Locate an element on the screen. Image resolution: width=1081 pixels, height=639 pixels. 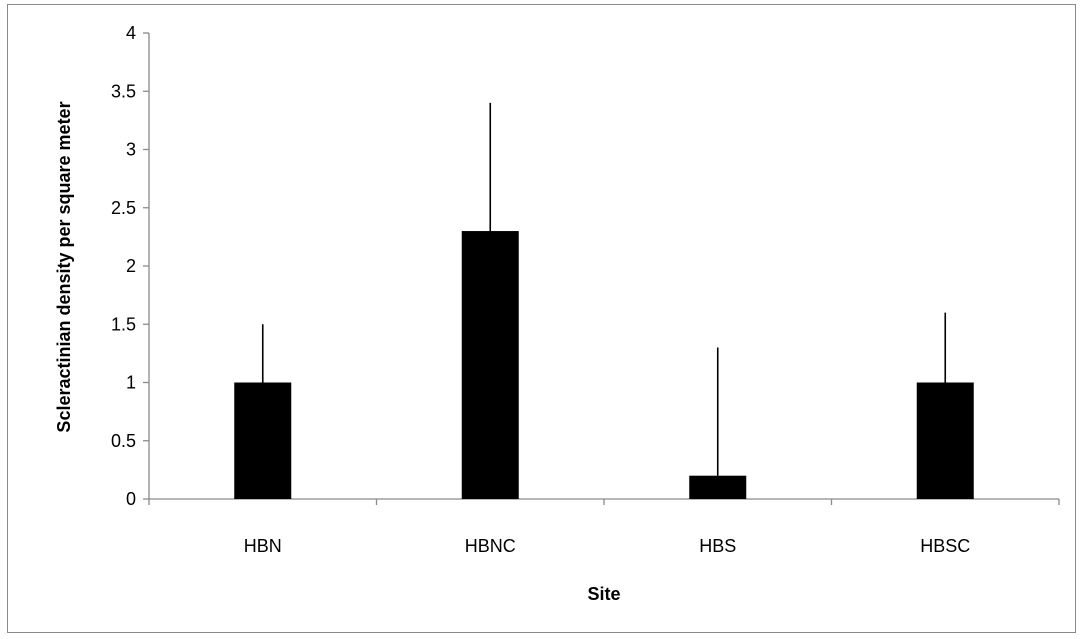
y-axis: 0 0.5 1 1.5 2 2.5 3 3.5 4 is located at coordinates (130, 266).